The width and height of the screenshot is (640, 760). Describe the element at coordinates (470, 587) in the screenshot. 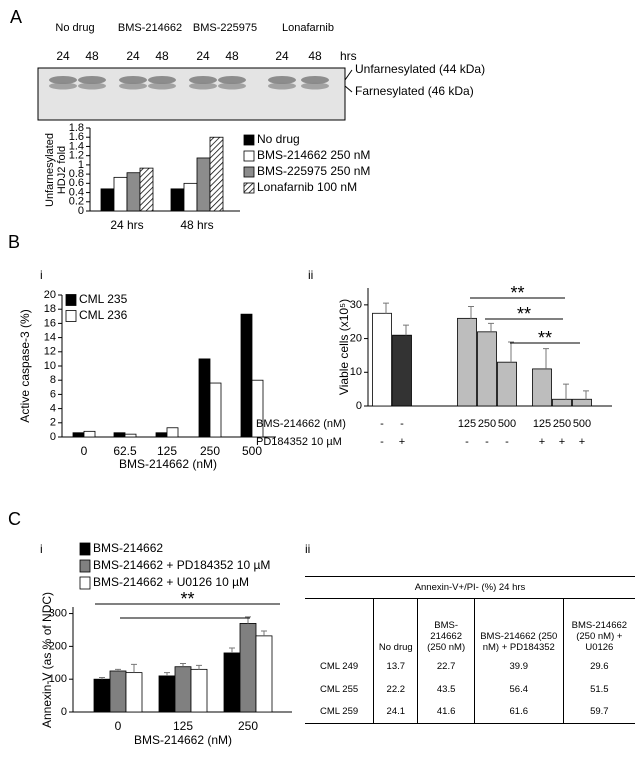

I see `table-title: Annexin-V+/PI- (%) 24 hrs` at that location.